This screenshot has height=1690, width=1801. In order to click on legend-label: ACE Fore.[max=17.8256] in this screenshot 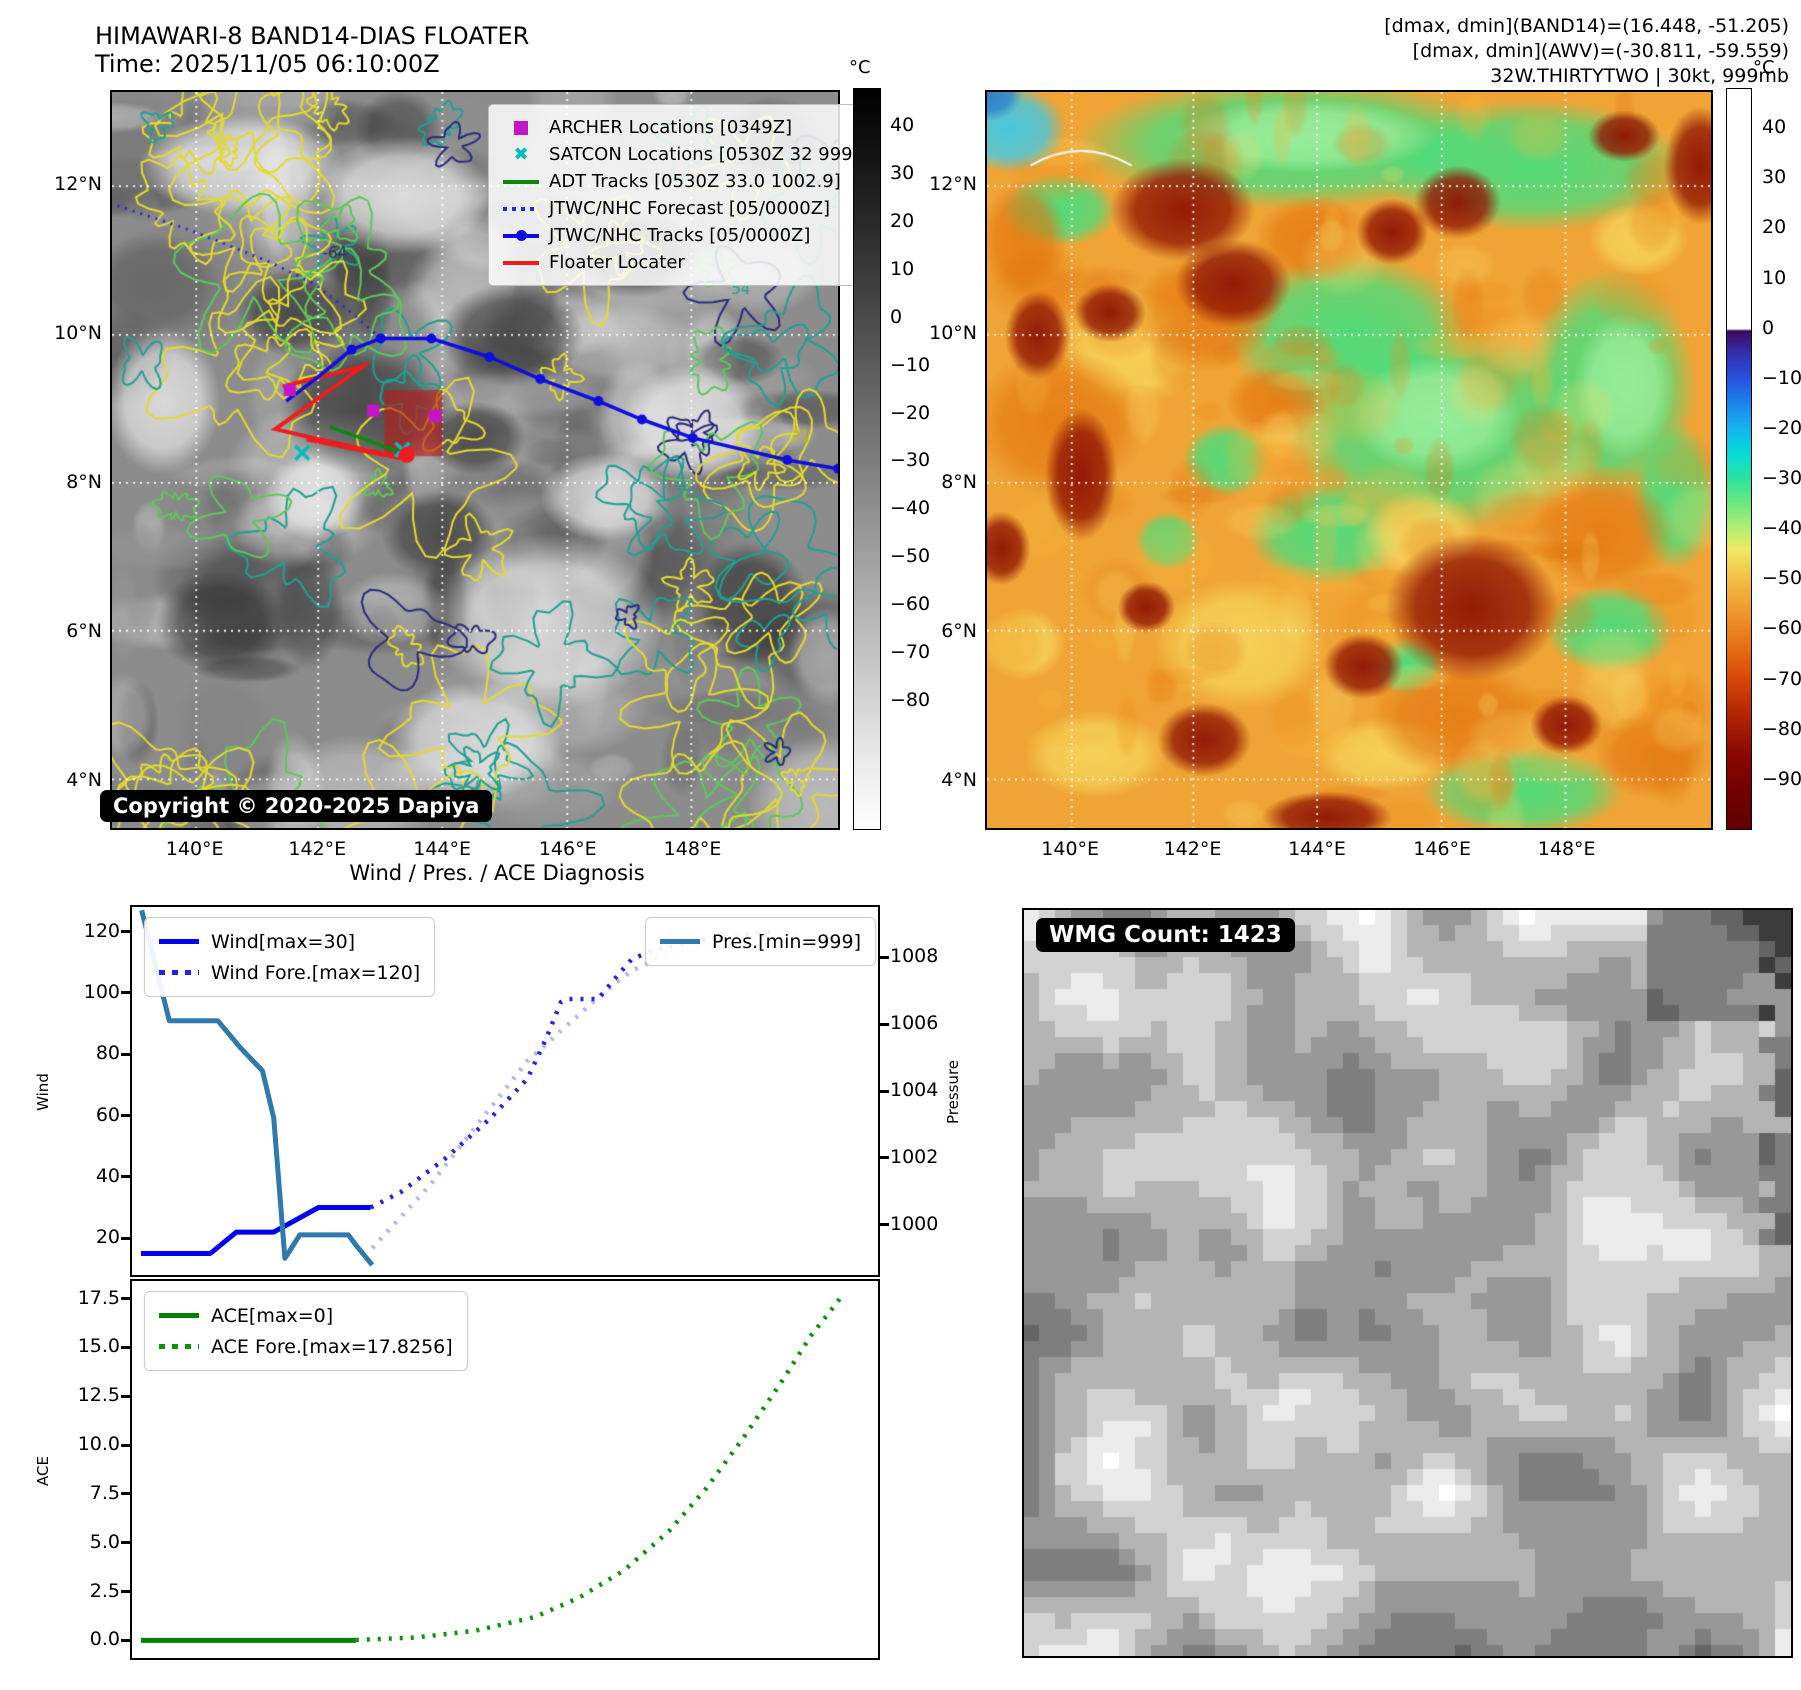, I will do `click(332, 1346)`.